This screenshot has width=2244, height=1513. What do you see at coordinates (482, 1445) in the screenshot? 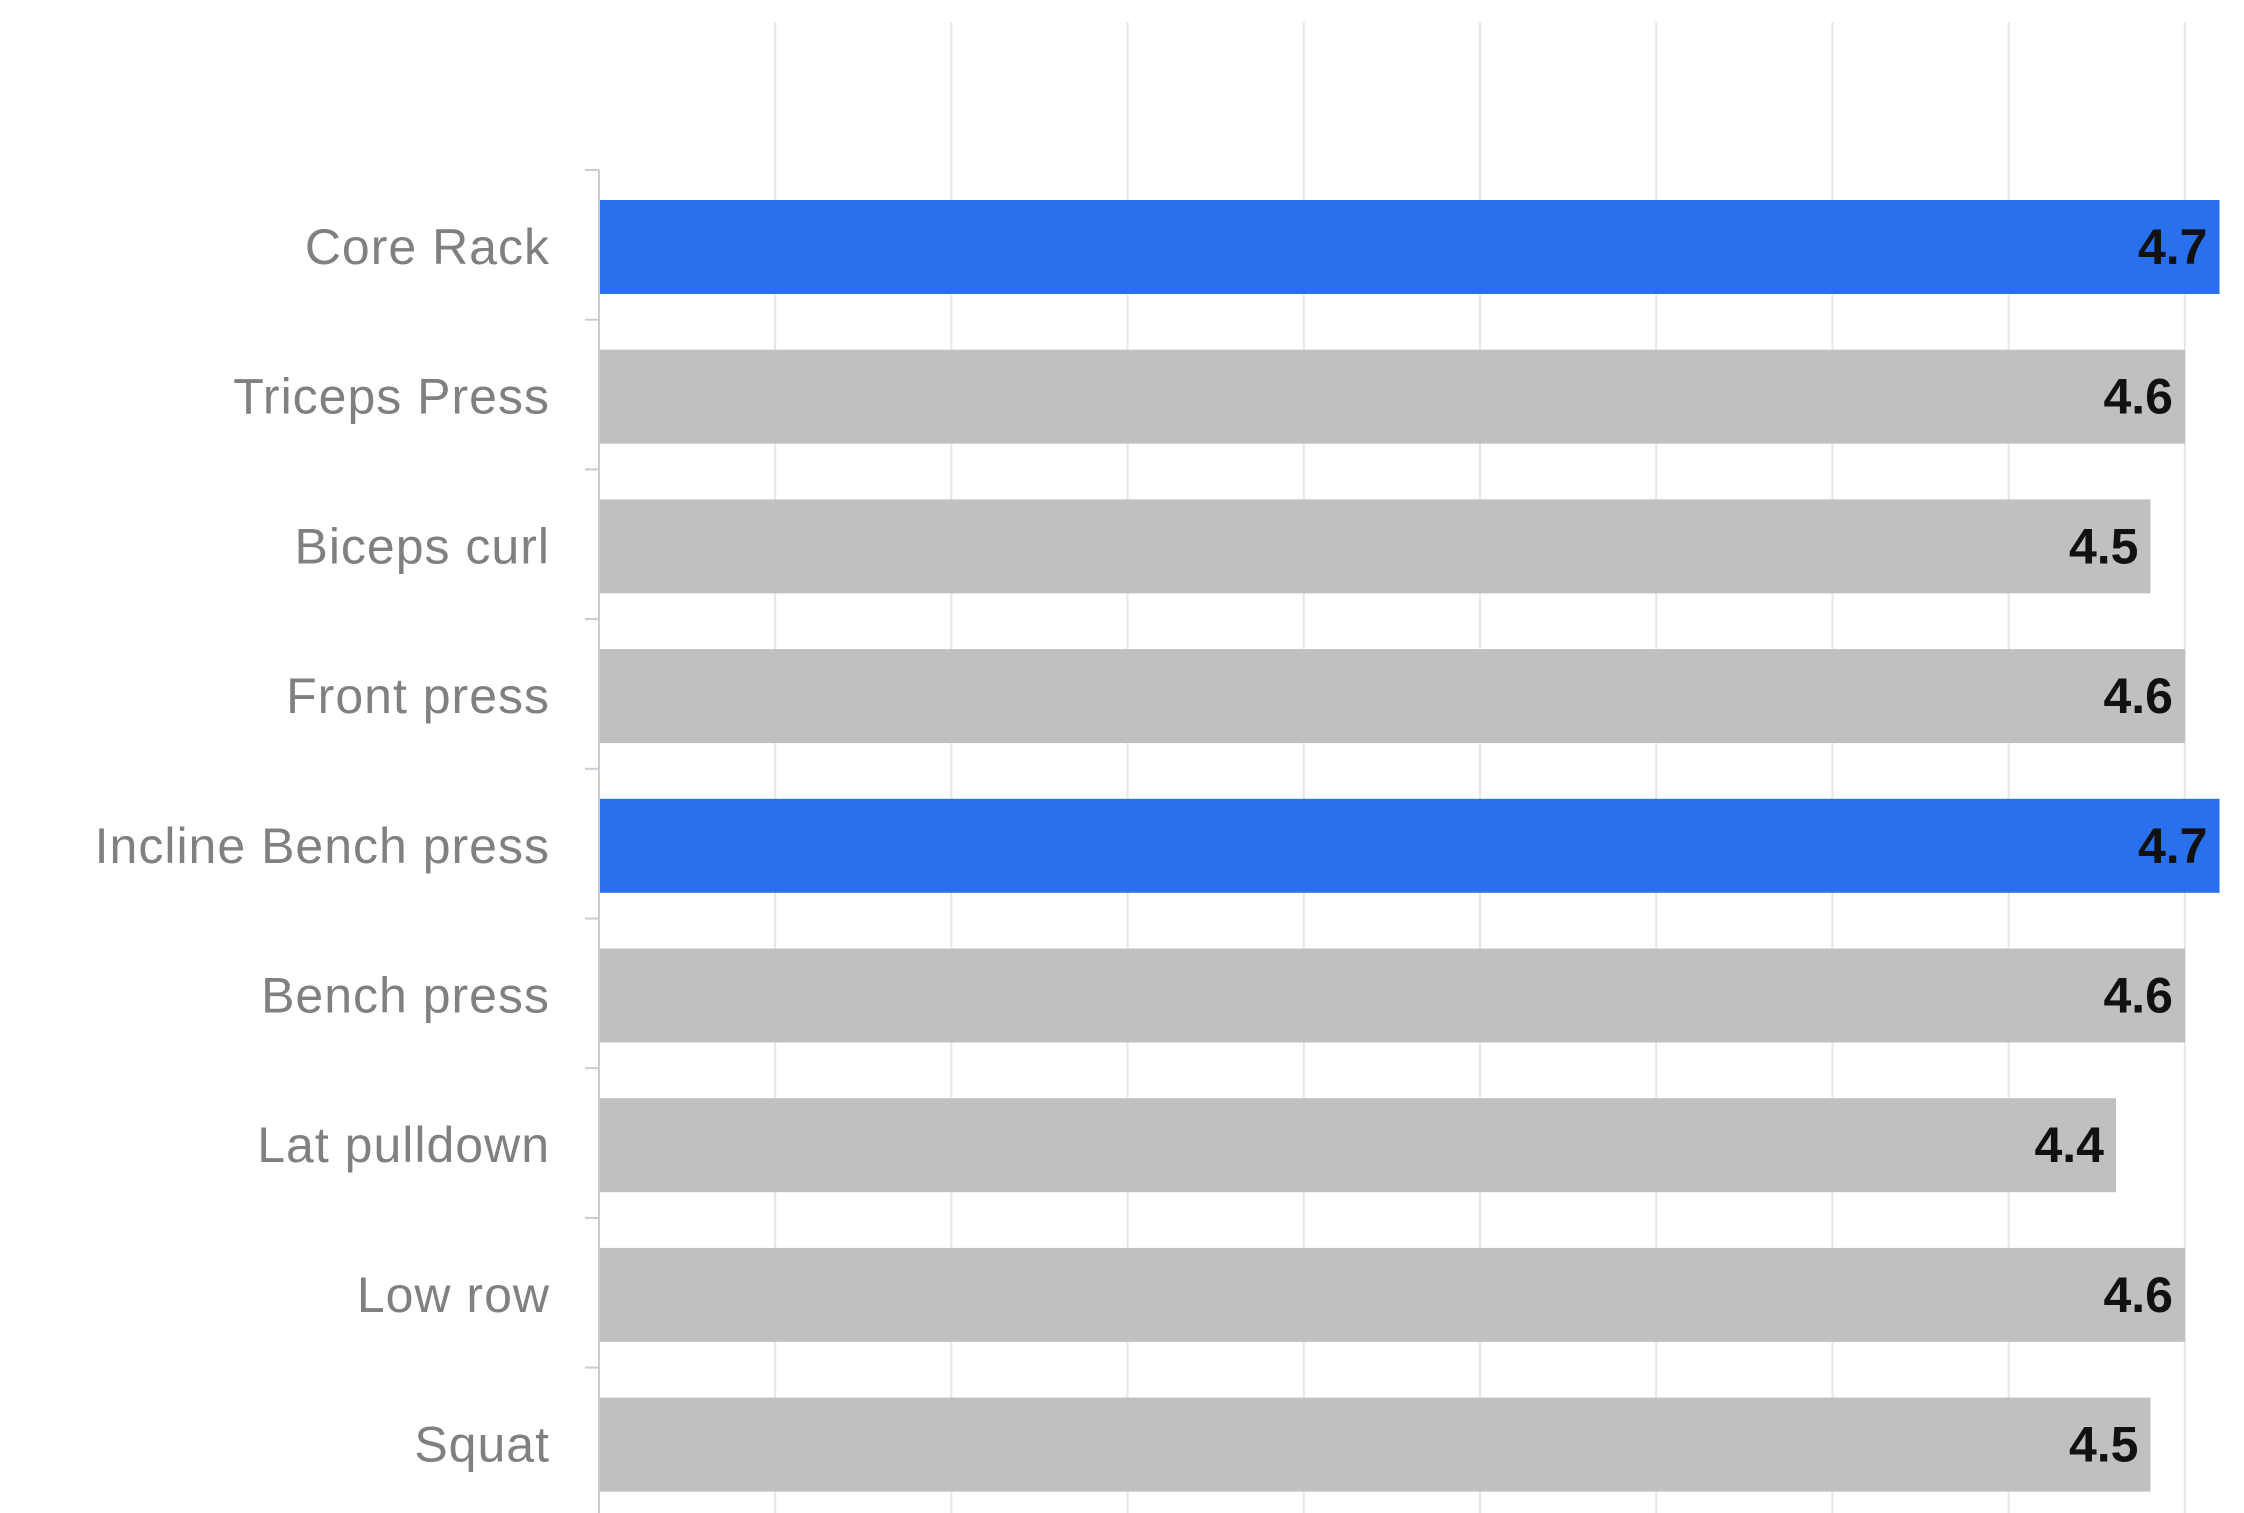
I see `category-label-squat: Squat` at bounding box center [482, 1445].